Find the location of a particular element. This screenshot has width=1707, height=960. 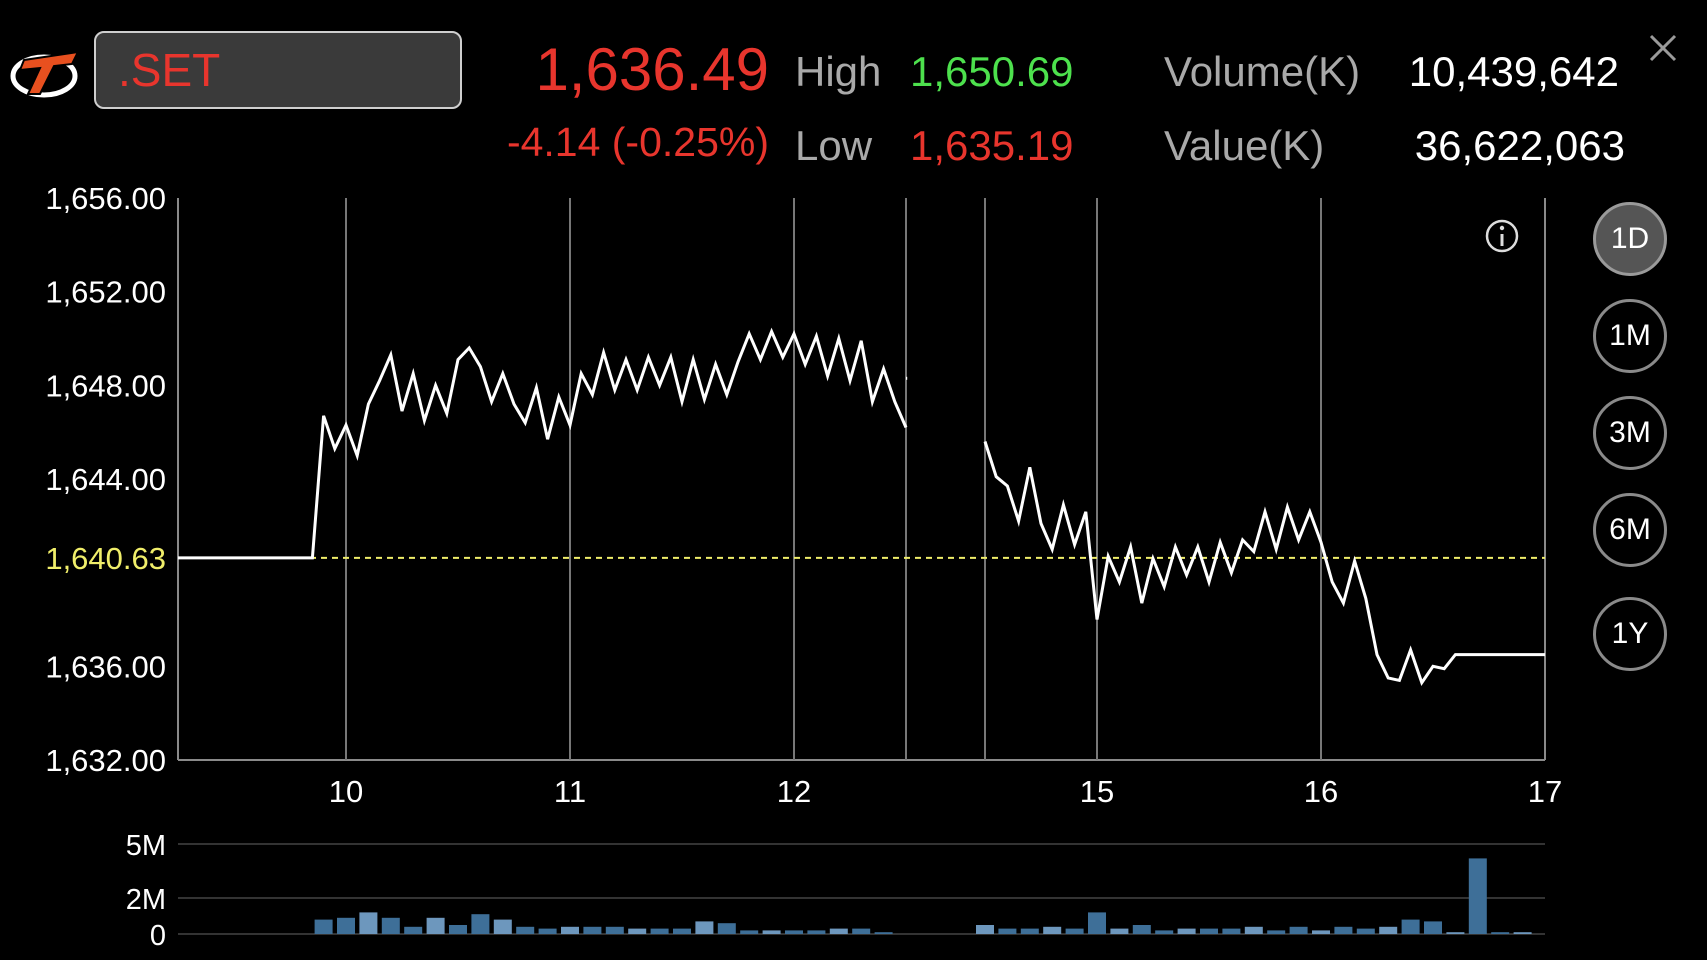

y-tick-label: 1,648.00 is located at coordinates (105, 385).